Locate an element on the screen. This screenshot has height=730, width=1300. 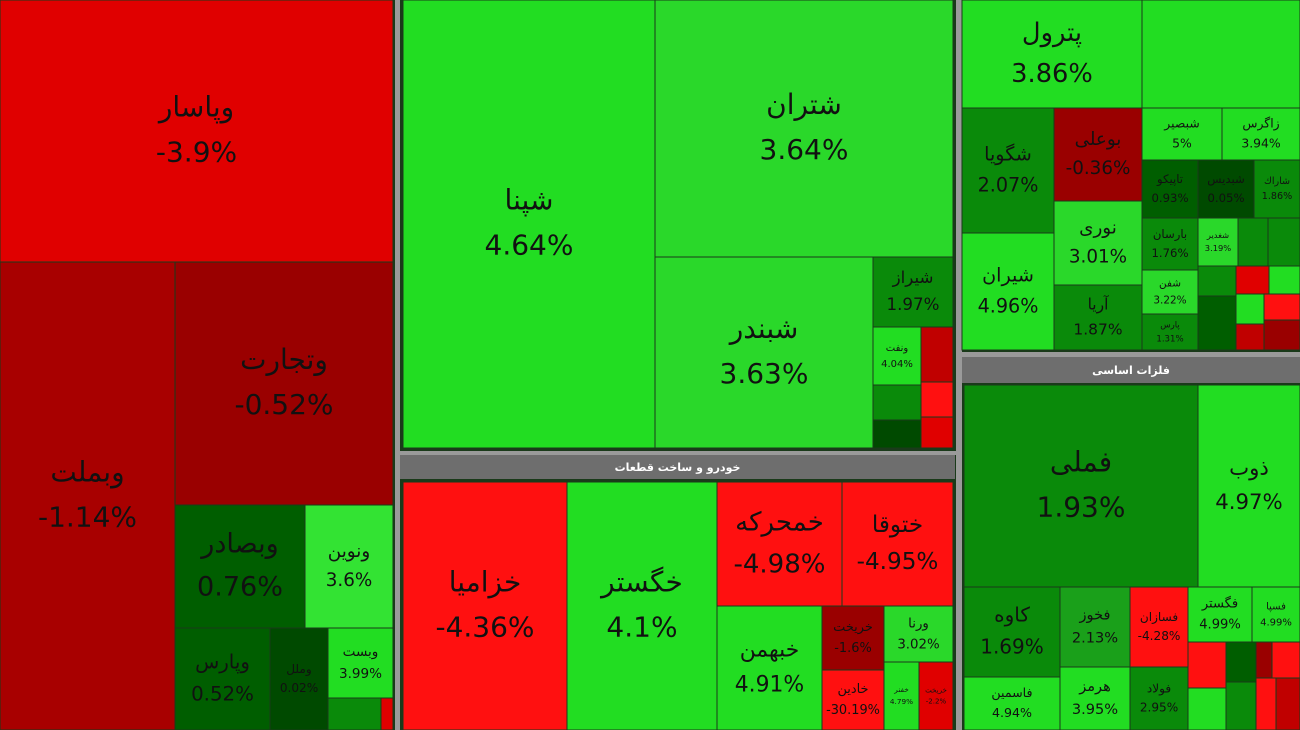
tile-name: خفنر is located at coordinates (900, 689).